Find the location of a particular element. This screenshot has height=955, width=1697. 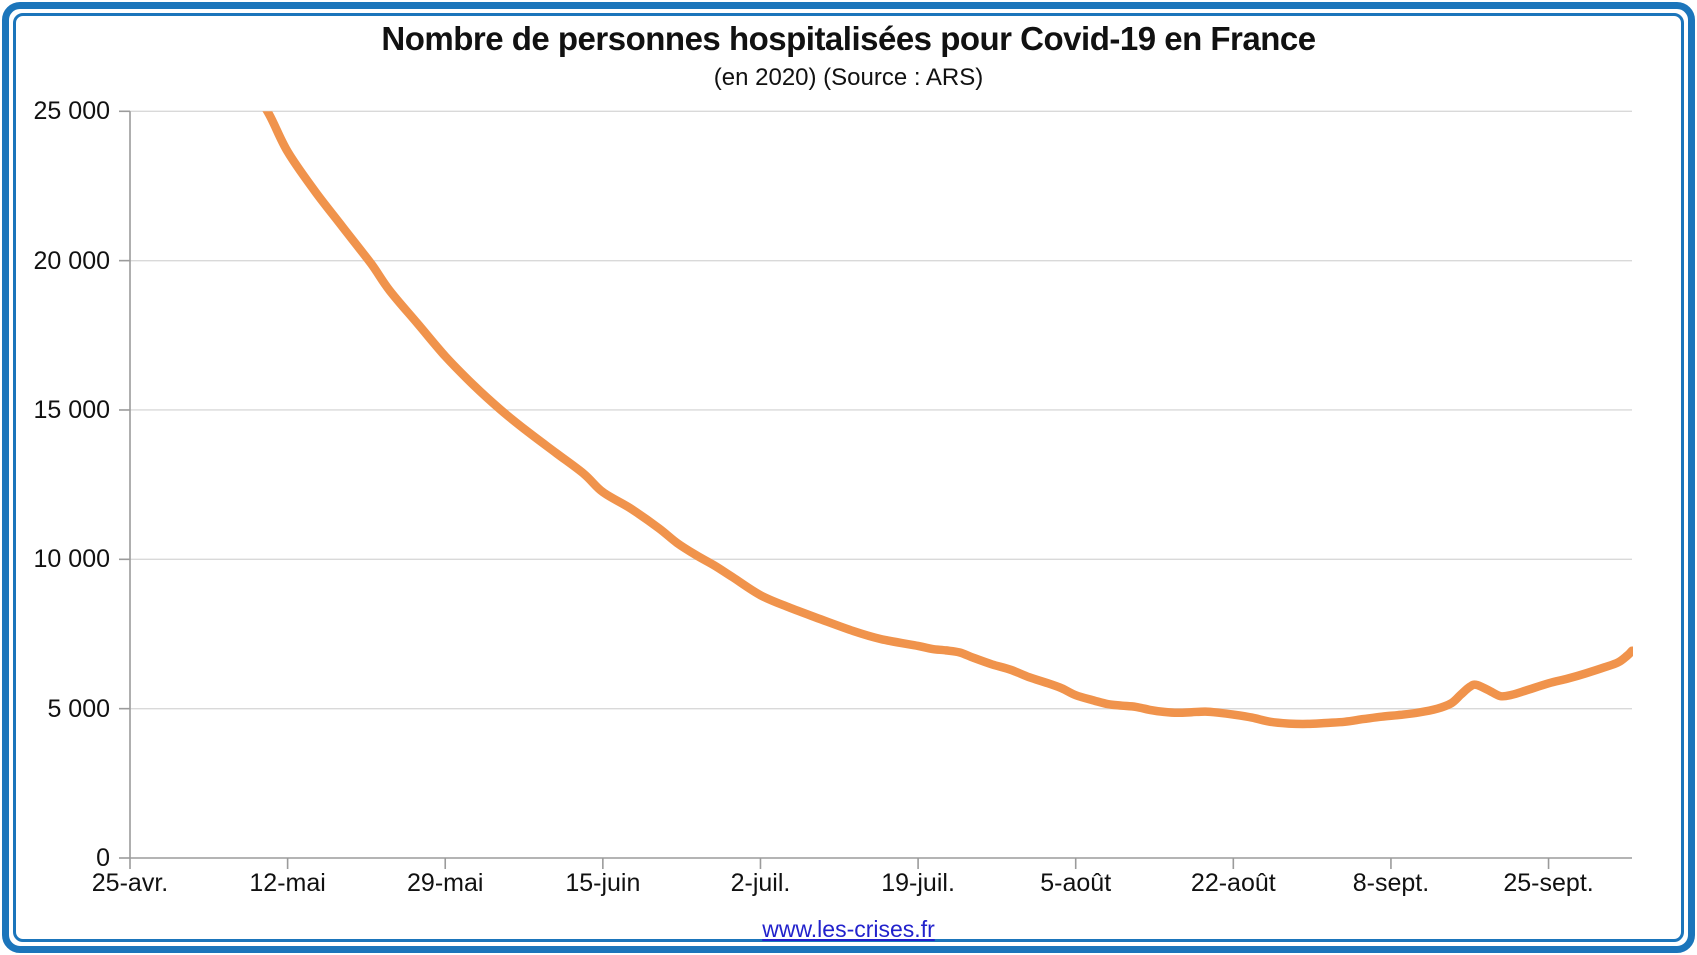

y-axis-label: 20 000 is located at coordinates (71, 260).